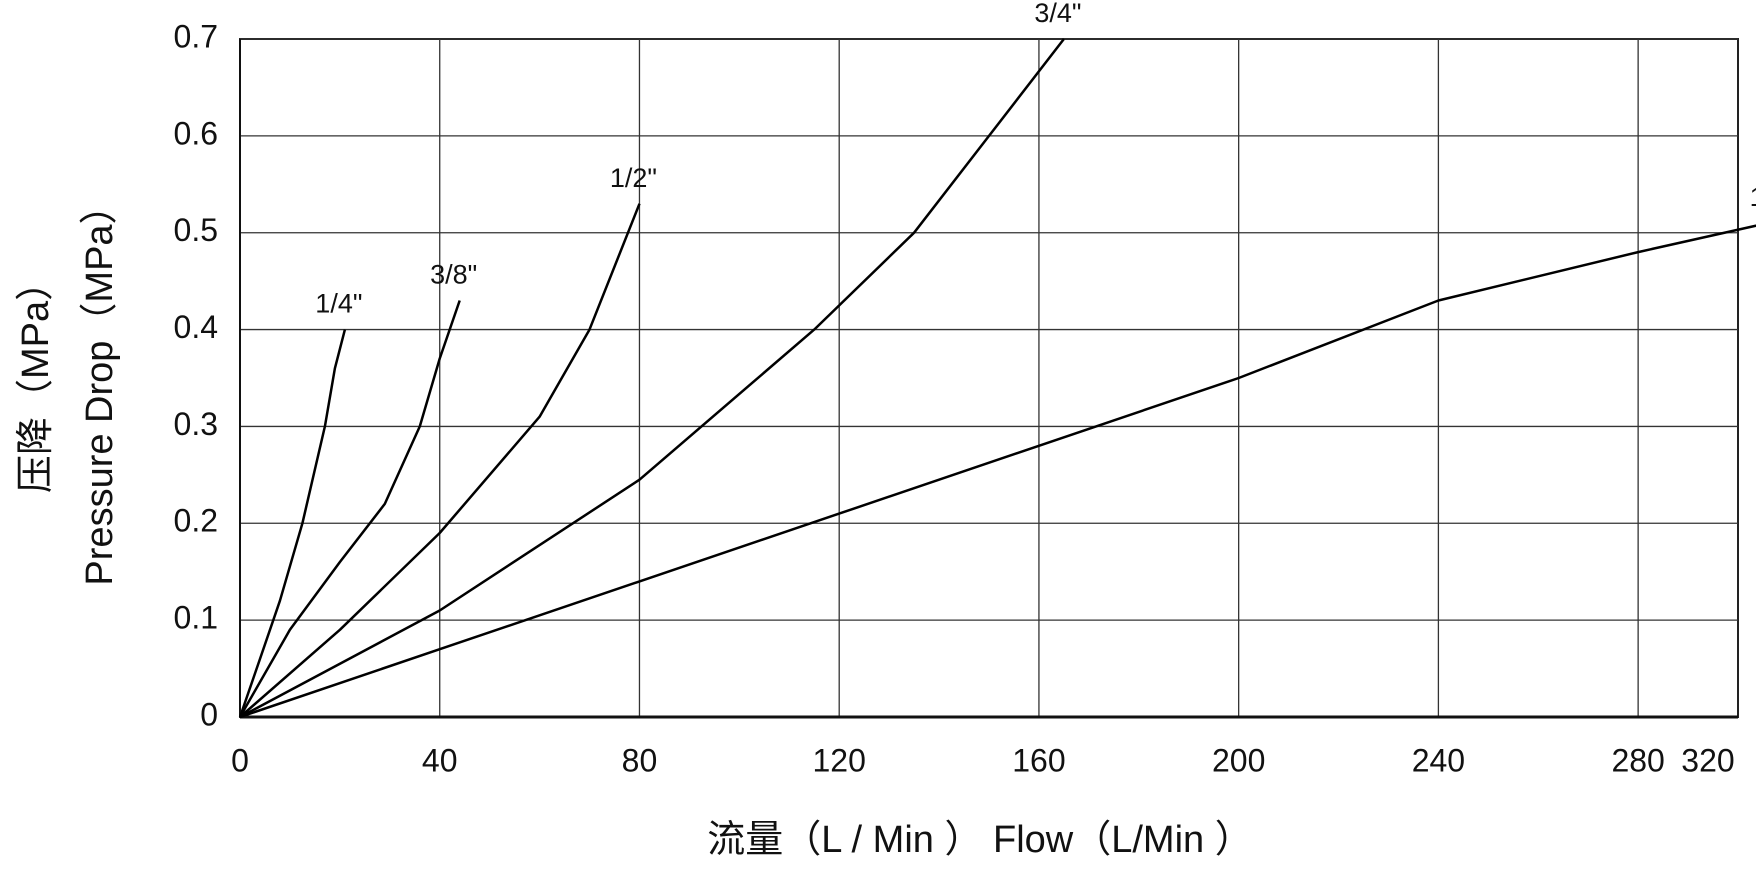 This screenshot has width=1756, height=896. Describe the element at coordinates (1038, 760) in the screenshot. I see `x-tick-label: 160` at that location.